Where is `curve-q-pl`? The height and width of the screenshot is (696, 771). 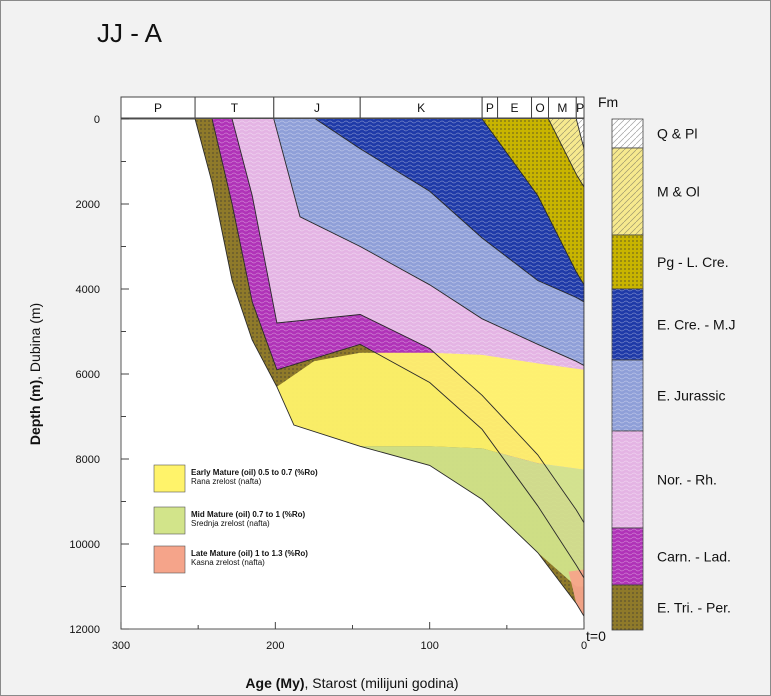 curve-q-pl is located at coordinates (579, 134).